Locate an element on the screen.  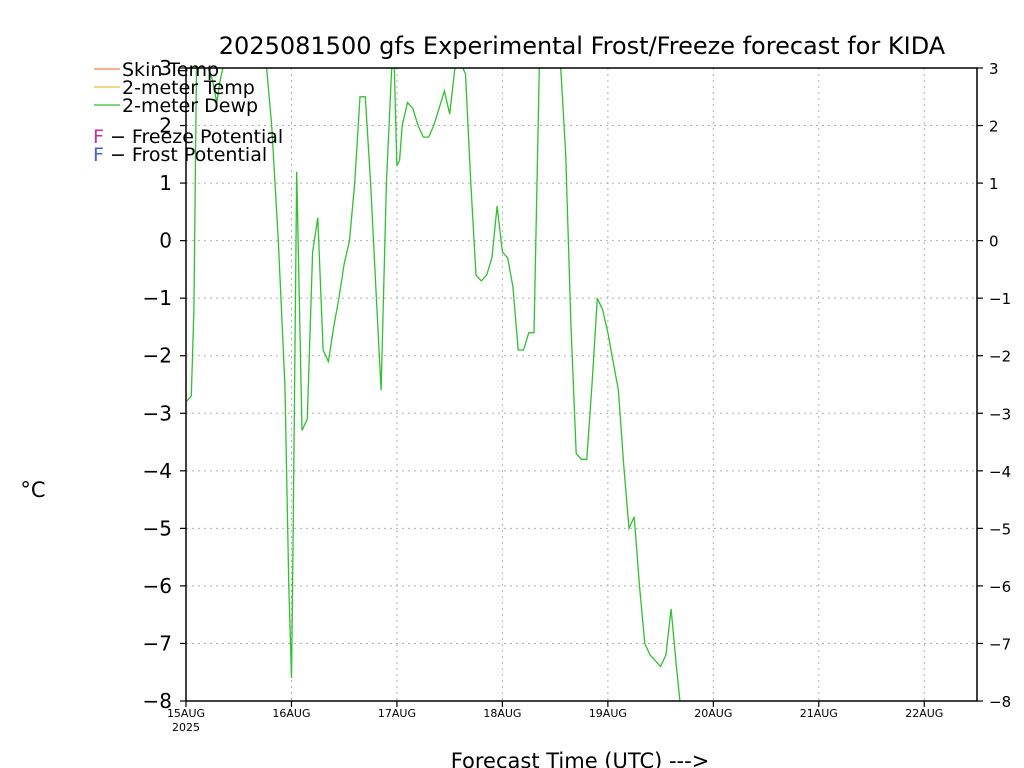
x-tick-label: 15AUG is located at coordinates (186, 713).